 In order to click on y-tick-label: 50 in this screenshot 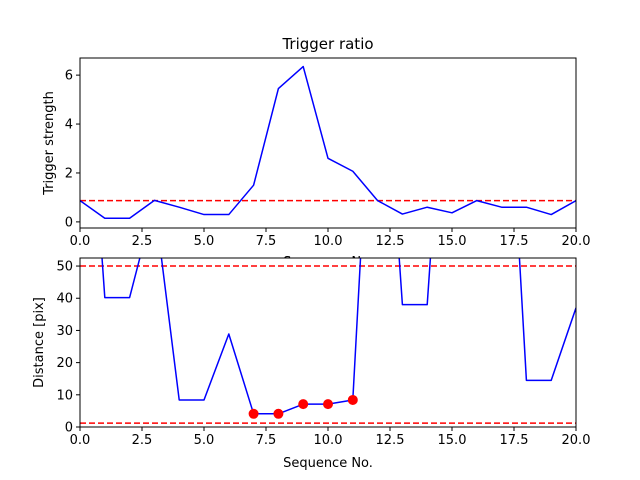, I will do `click(64, 267)`.